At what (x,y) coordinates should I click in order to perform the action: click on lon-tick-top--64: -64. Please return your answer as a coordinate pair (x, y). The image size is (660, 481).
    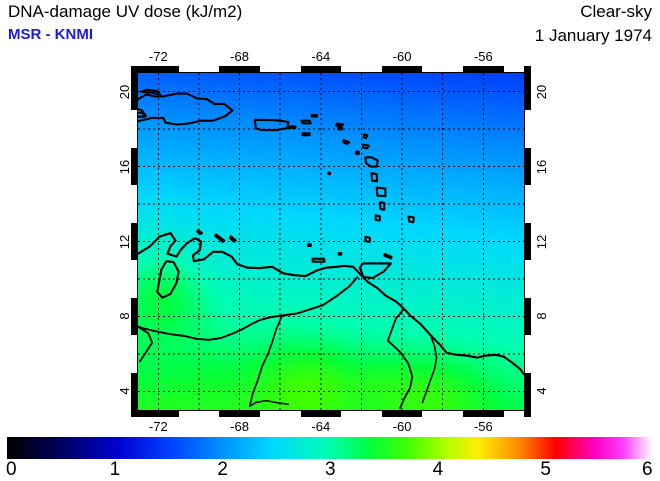
    Looking at the image, I should click on (321, 56).